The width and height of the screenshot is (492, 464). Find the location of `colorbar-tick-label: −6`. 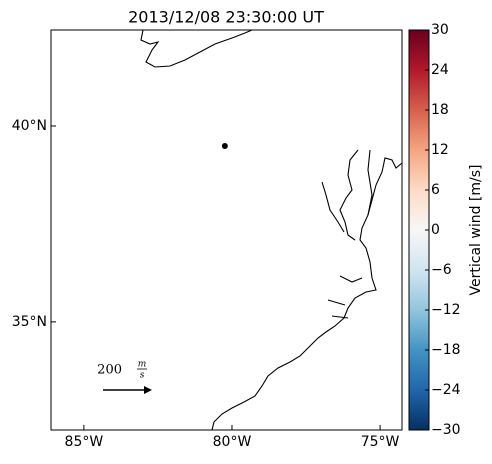

colorbar-tick-label: −6 is located at coordinates (441, 270).